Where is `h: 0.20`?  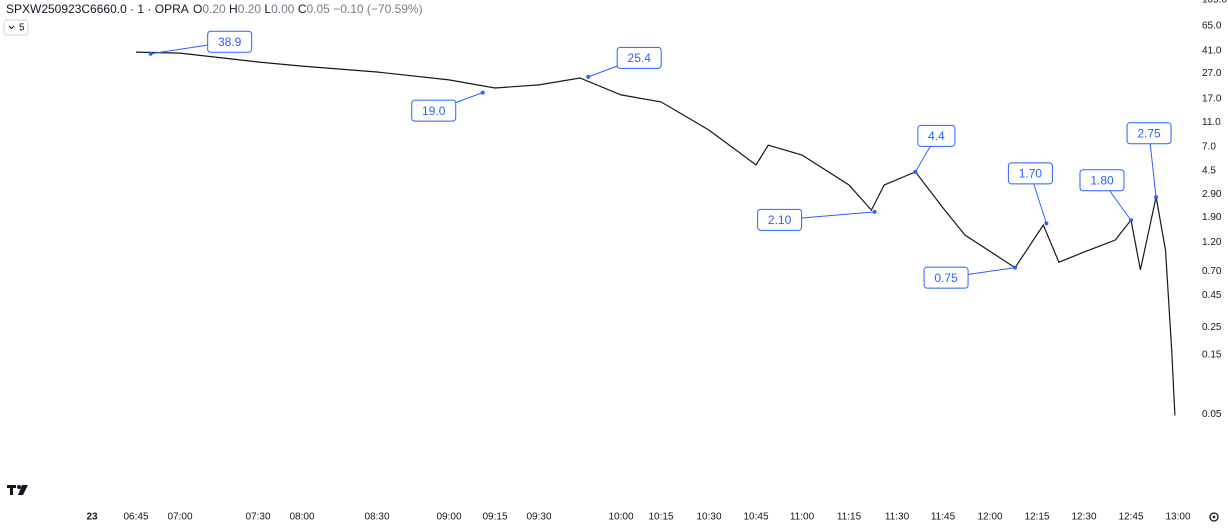 h: 0.20 is located at coordinates (250, 9).